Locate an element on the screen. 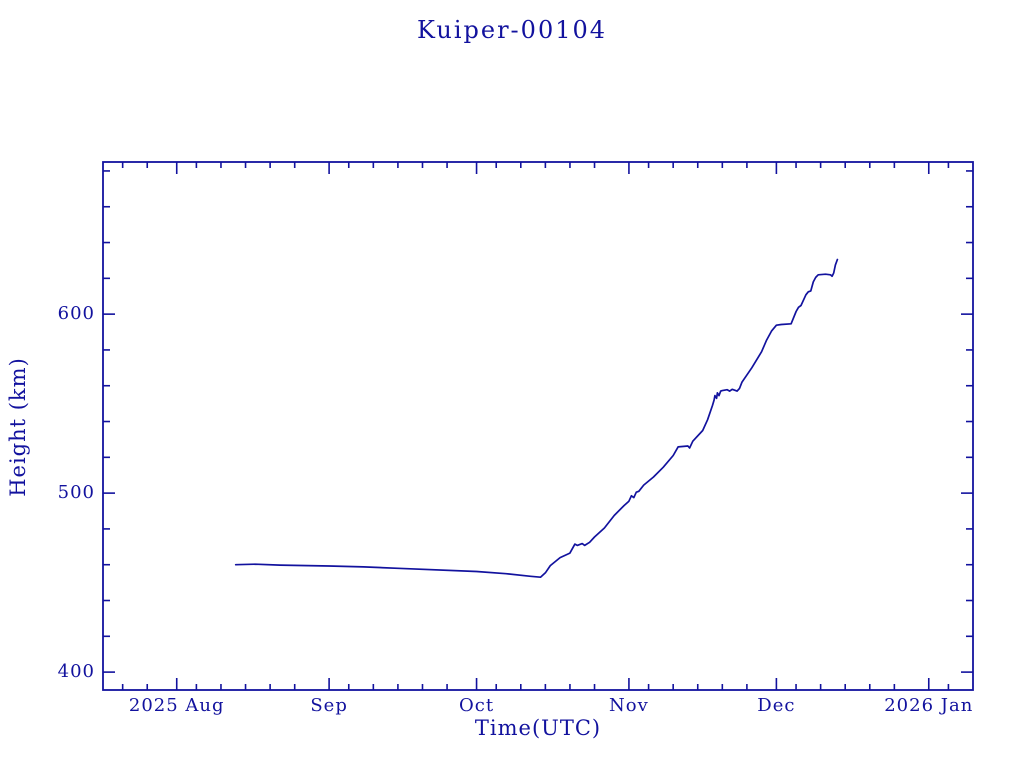 The height and width of the screenshot is (768, 1024). x-tick-label: Sep is located at coordinates (329, 705).